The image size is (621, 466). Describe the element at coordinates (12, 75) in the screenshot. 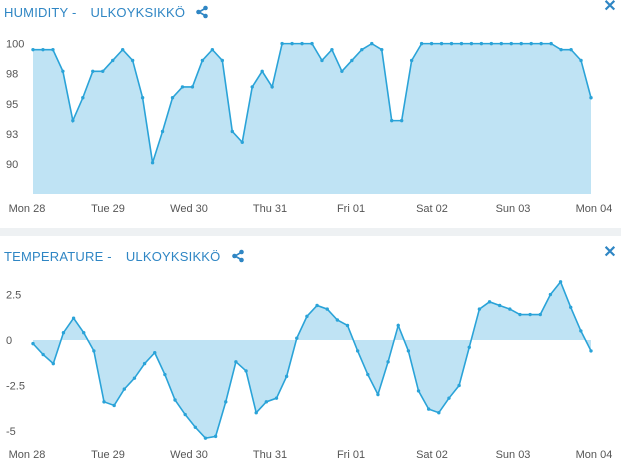

I see `humidity-y-tick-label: 98` at that location.